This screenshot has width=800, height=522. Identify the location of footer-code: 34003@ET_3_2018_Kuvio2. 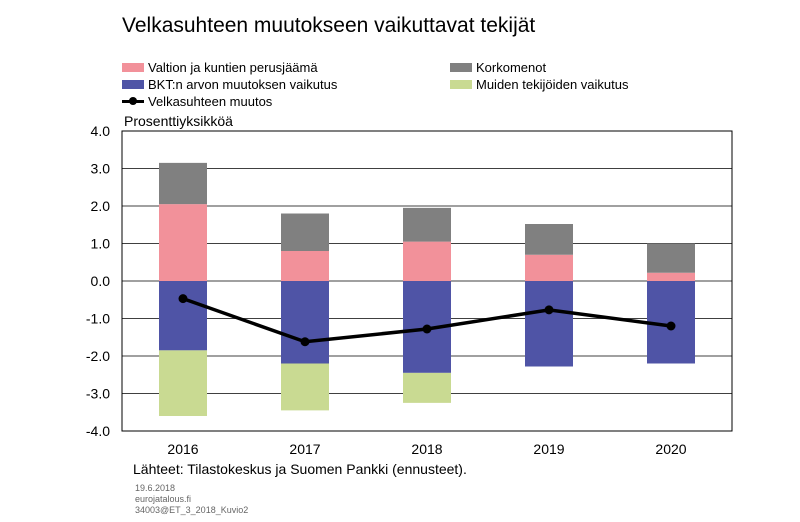
(192, 510).